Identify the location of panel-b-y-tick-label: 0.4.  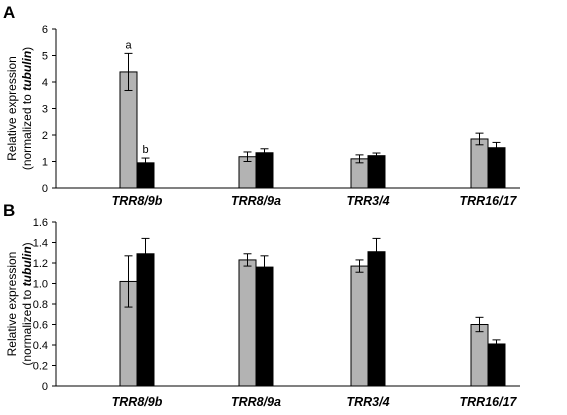
(40, 346).